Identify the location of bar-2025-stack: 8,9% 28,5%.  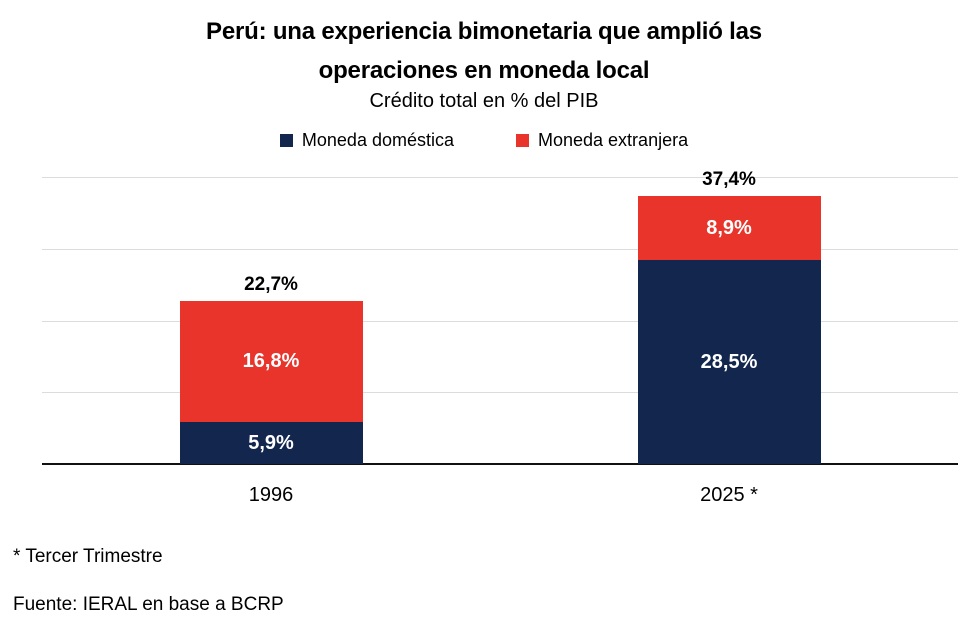
(729, 330).